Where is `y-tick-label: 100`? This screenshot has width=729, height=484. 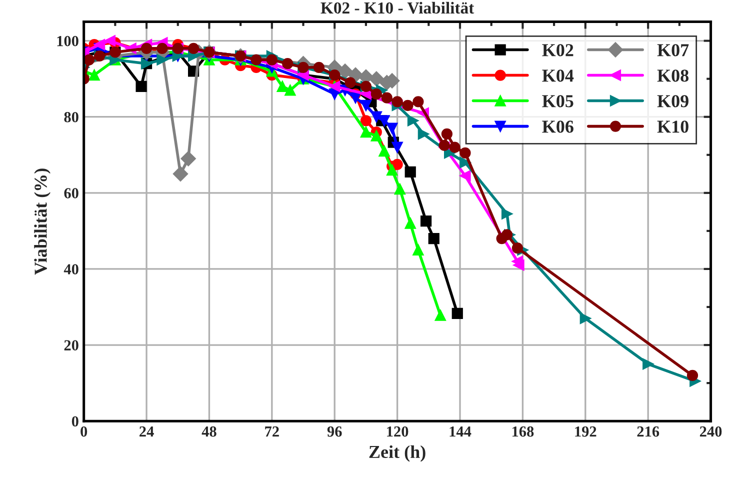
y-tick-label: 100 is located at coordinates (67, 41).